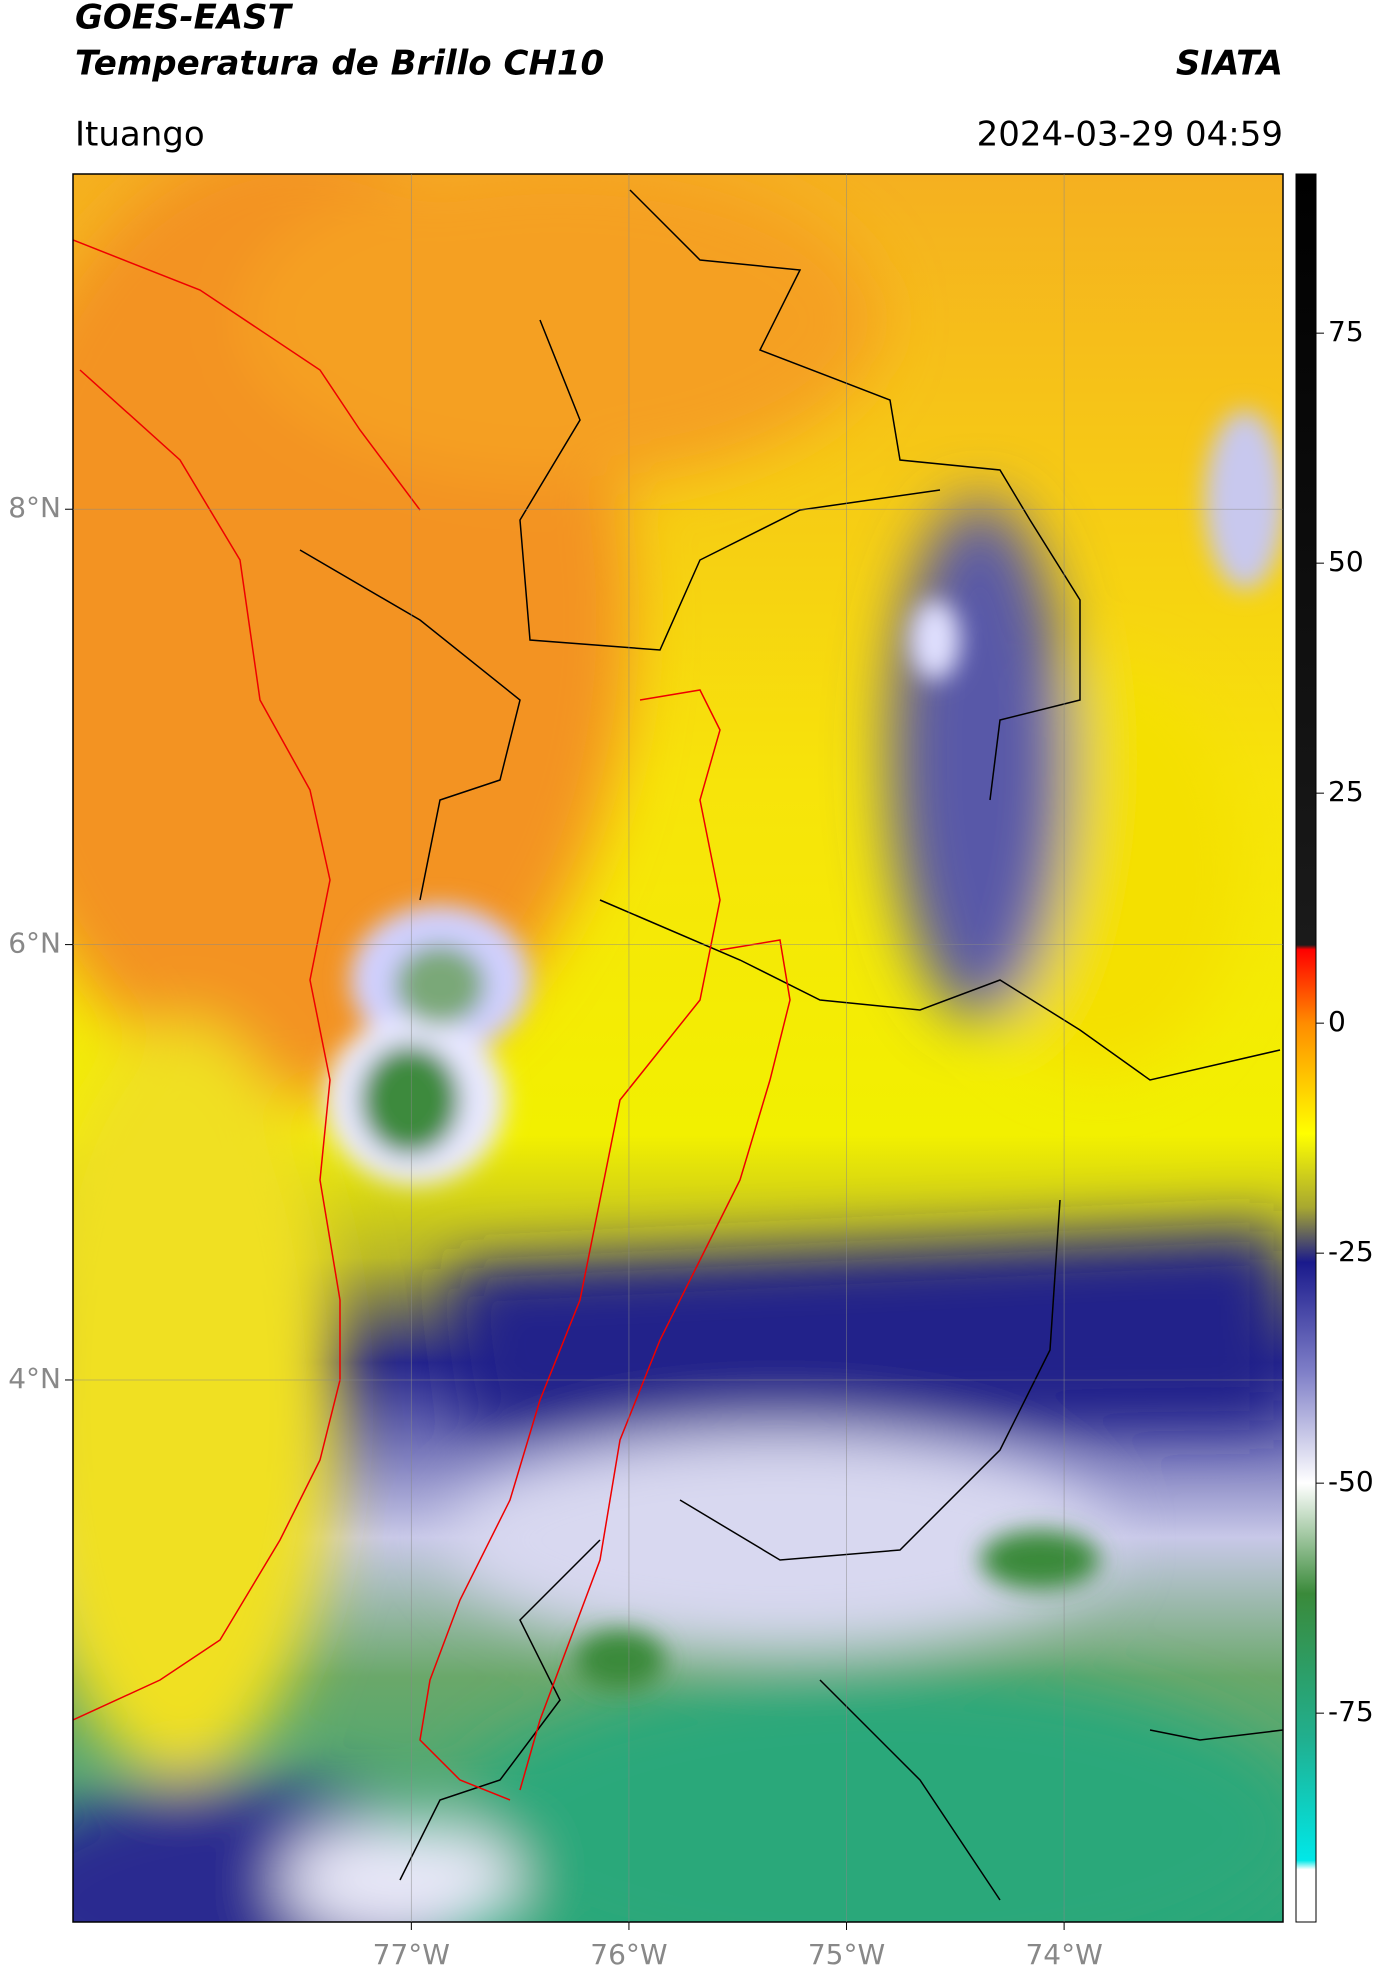  What do you see at coordinates (1306, 1048) in the screenshot?
I see `colorbar` at bounding box center [1306, 1048].